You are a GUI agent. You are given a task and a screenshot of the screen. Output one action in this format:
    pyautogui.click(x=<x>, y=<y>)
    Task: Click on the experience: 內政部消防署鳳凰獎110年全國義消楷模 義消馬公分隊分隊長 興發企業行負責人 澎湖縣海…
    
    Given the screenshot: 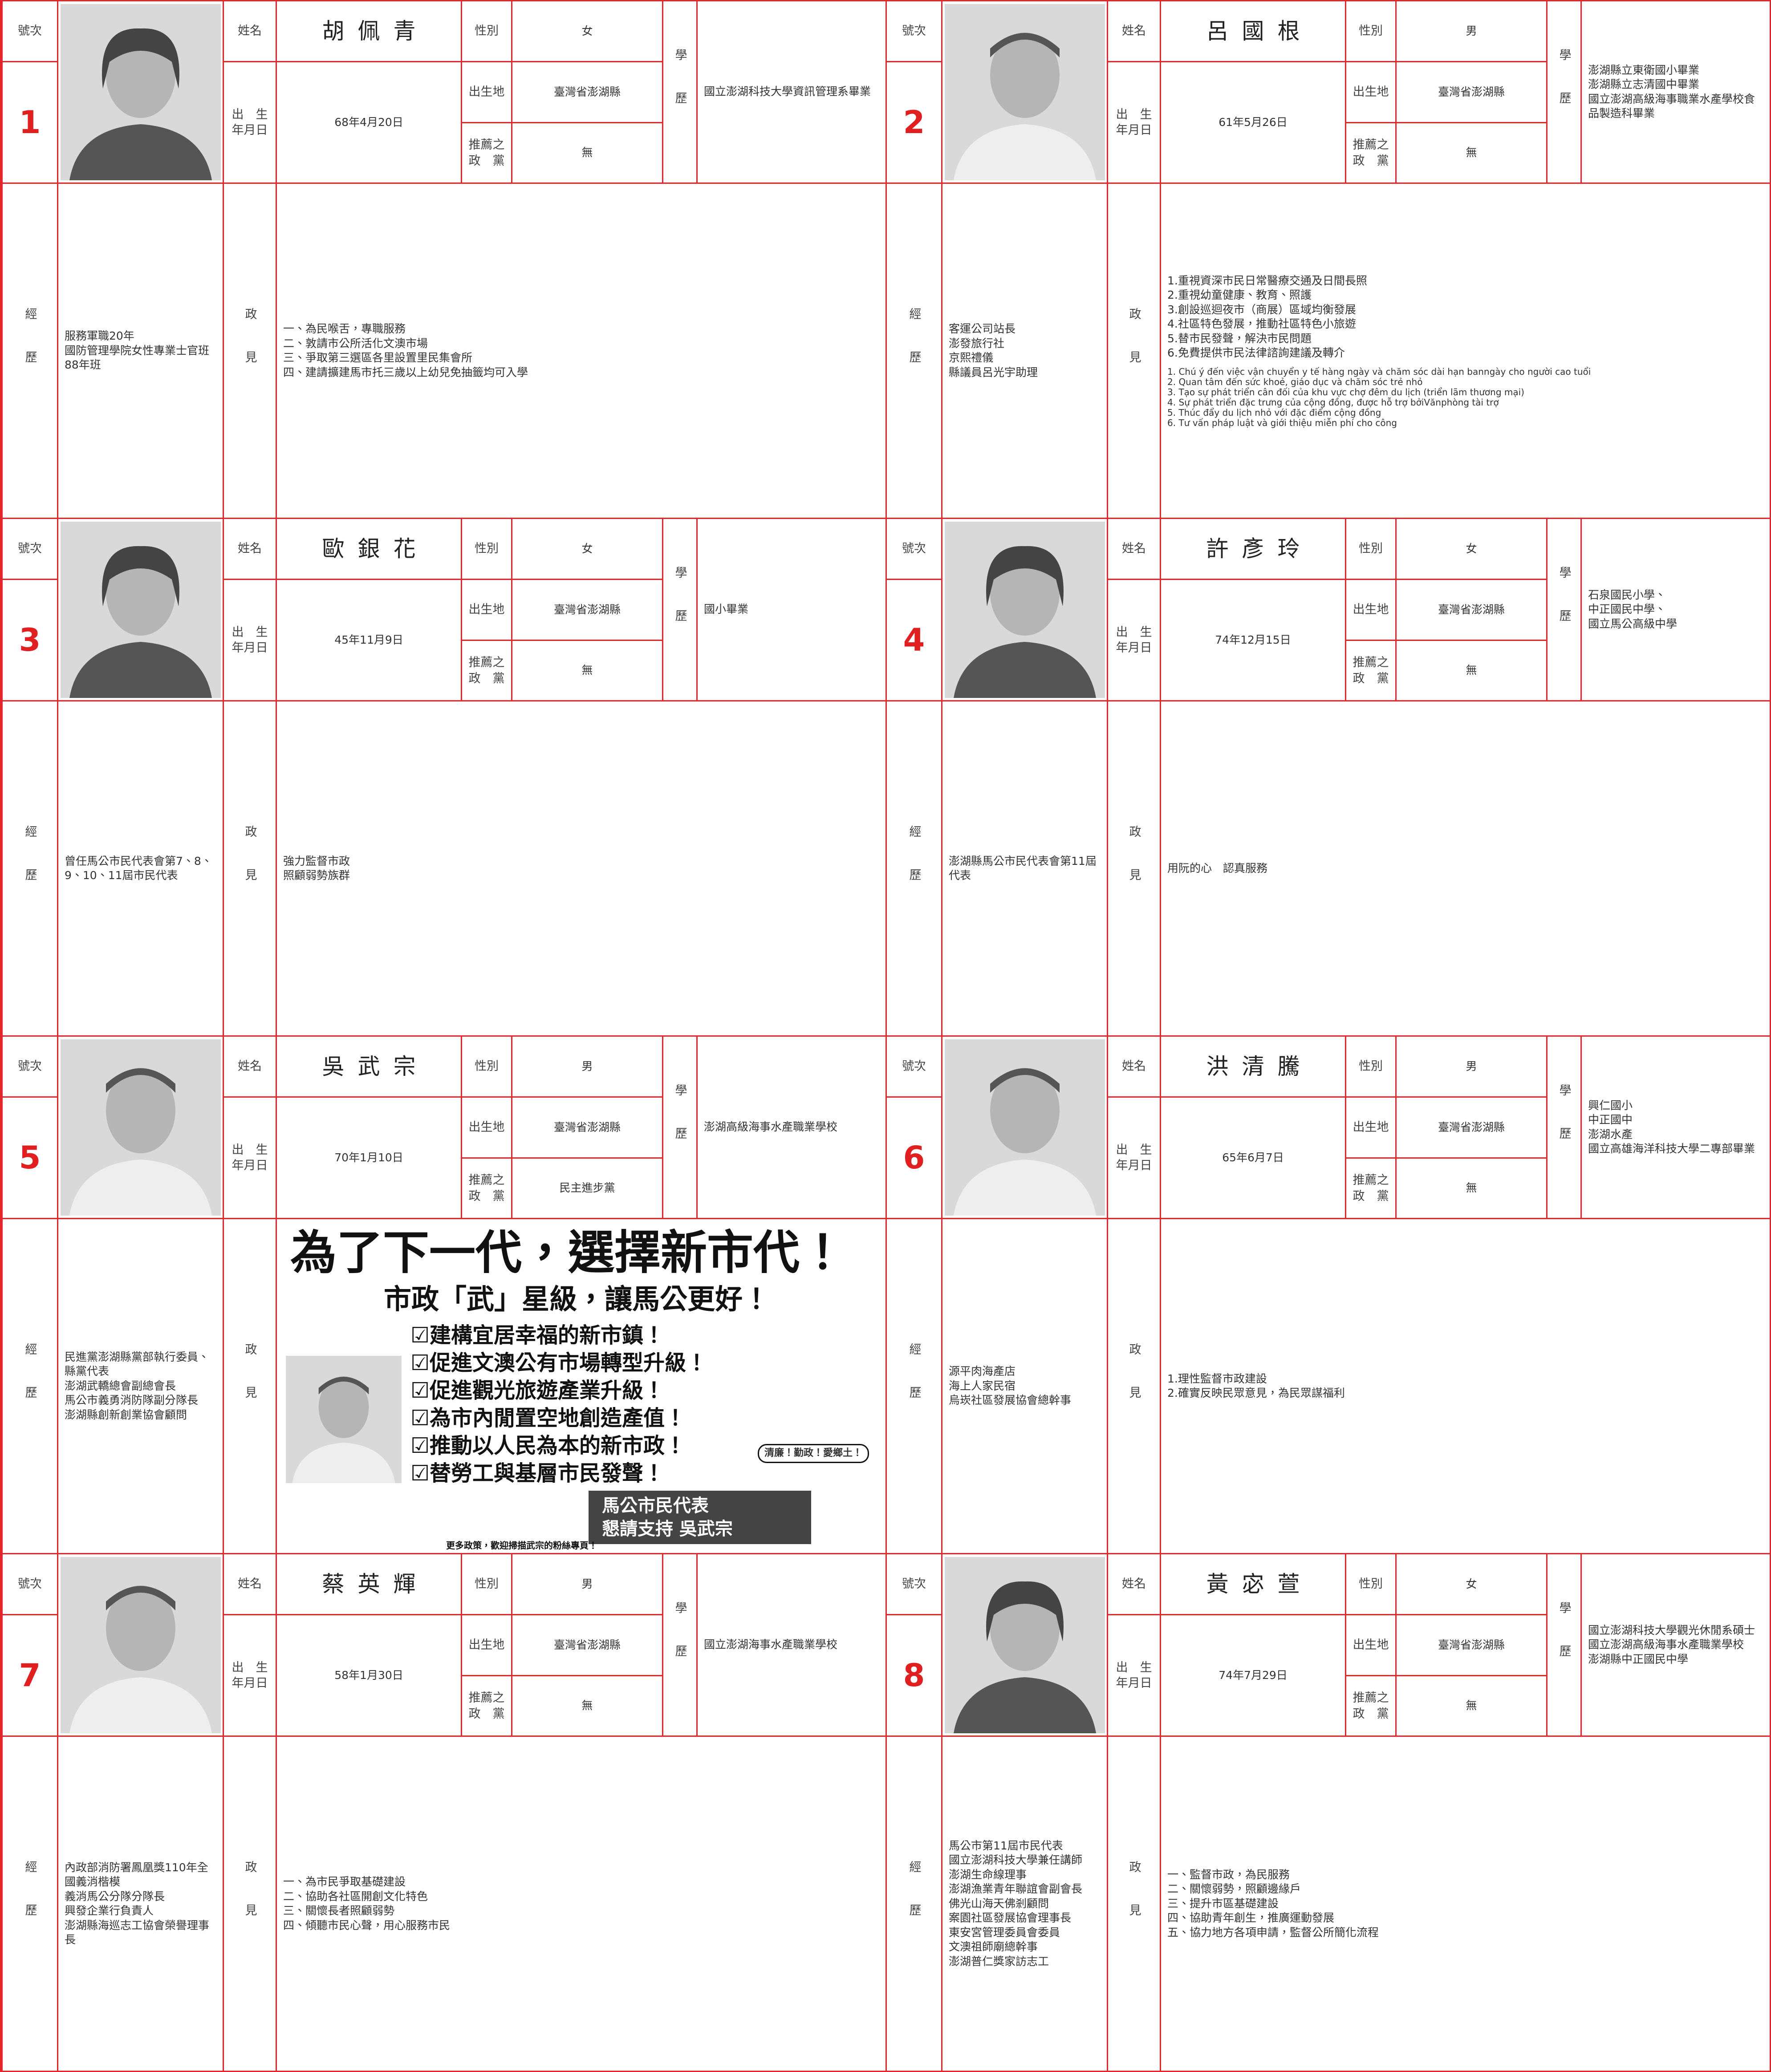 What is the action you would take?
    pyautogui.click(x=141, y=1904)
    